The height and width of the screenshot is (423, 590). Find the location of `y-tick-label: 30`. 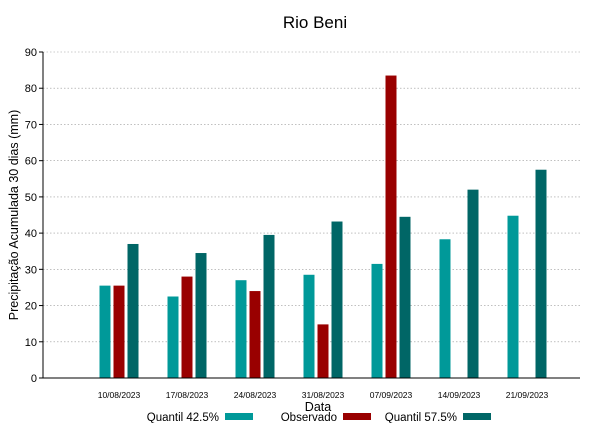

y-tick-label: 30 is located at coordinates (31, 270).